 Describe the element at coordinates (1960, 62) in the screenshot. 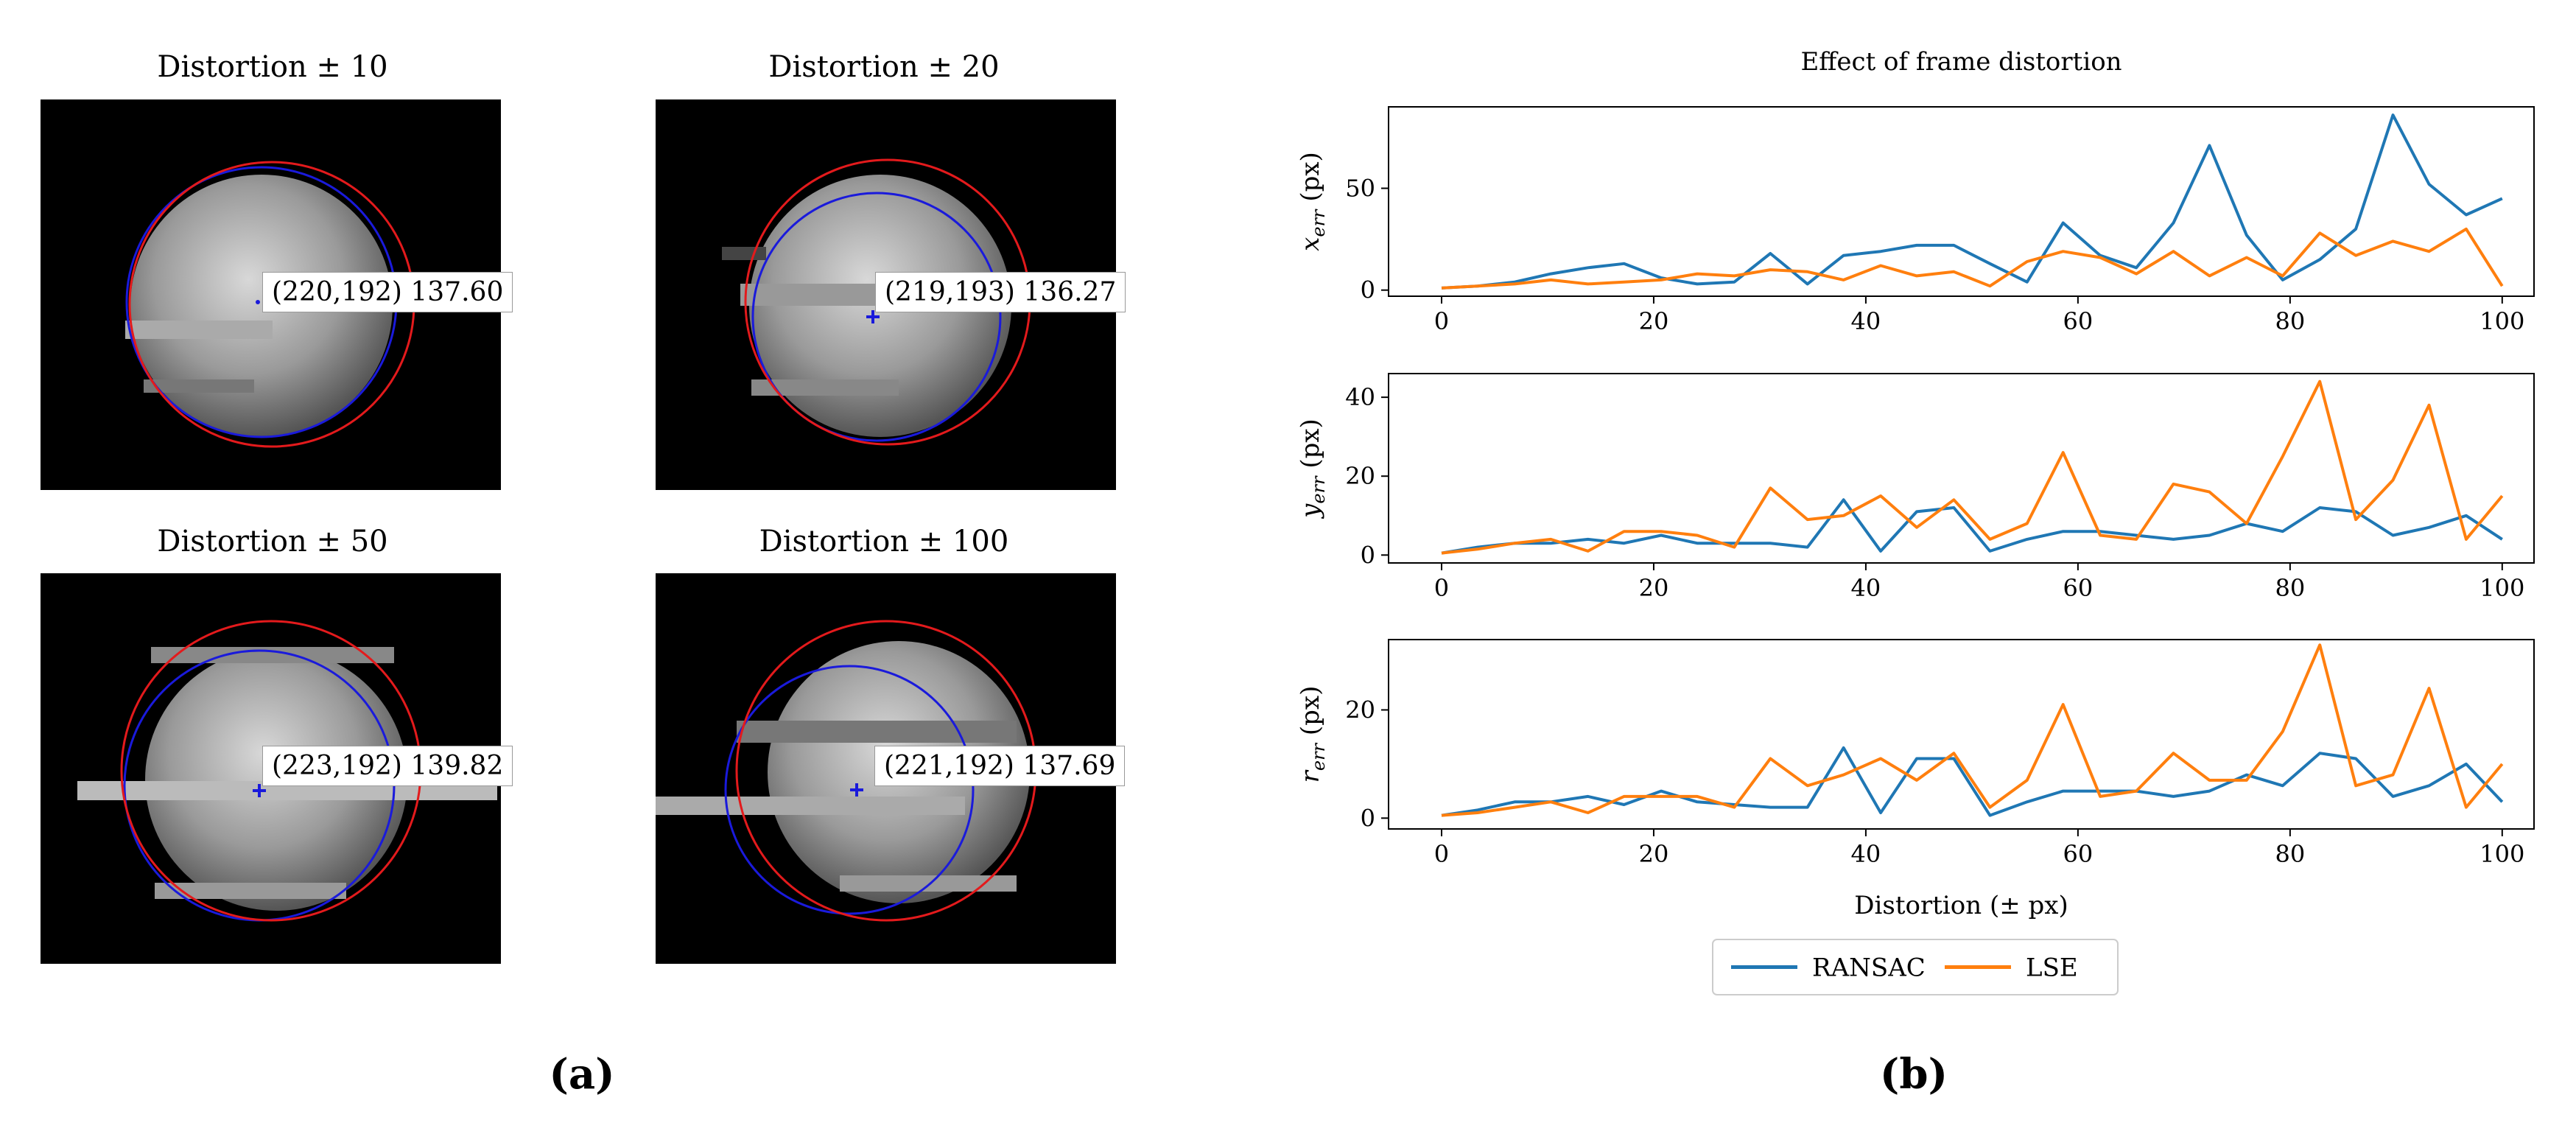

I see `chart-title: Effect of frame distortion` at that location.